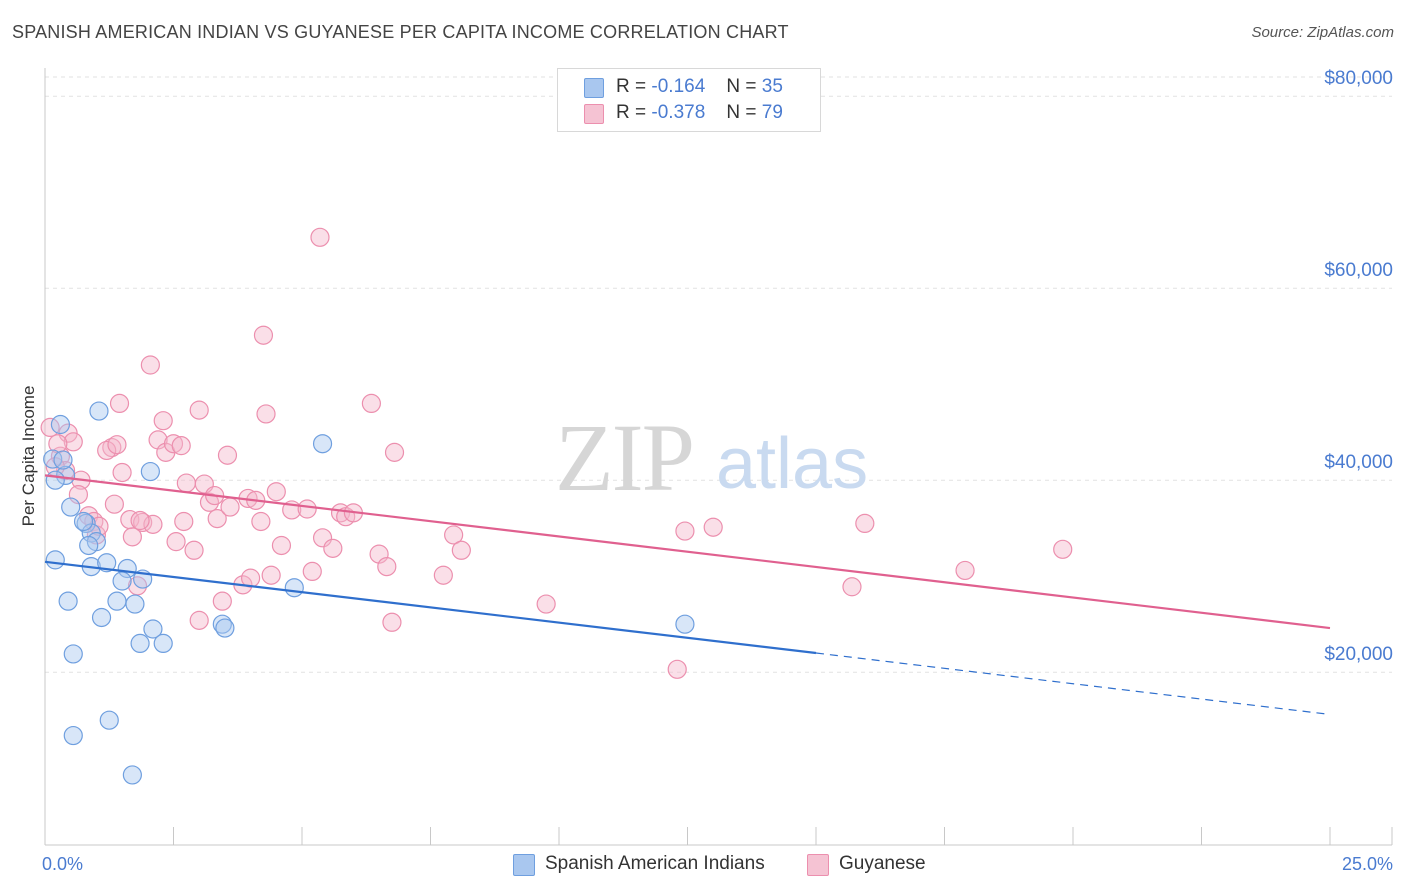  Describe the element at coordinates (1358, 462) in the screenshot. I see `y-tick-label: $40,000` at that location.